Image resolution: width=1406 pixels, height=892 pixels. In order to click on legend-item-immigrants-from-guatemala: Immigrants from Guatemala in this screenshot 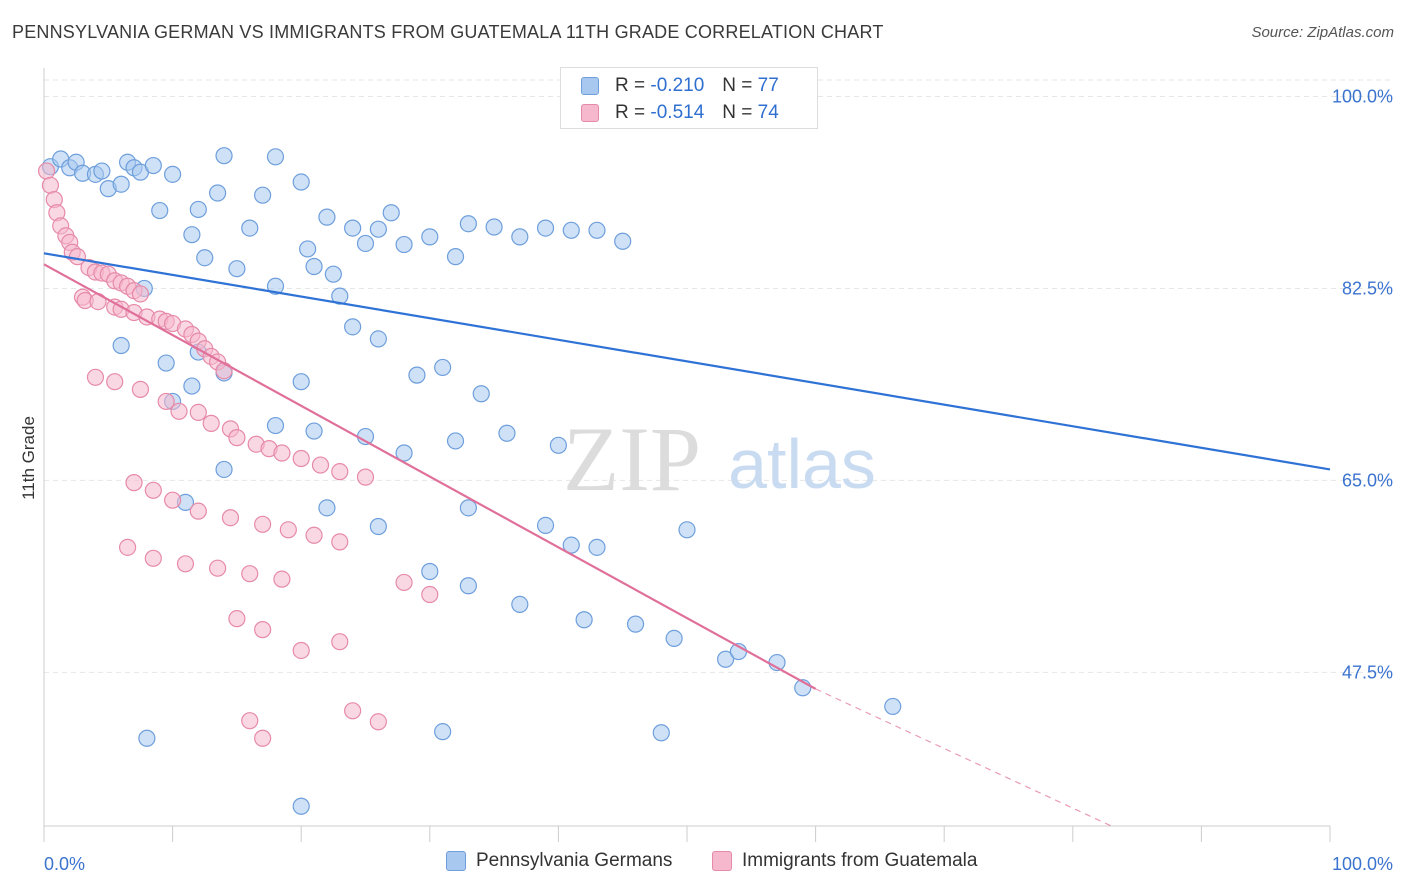, I will do `click(844, 861)`.